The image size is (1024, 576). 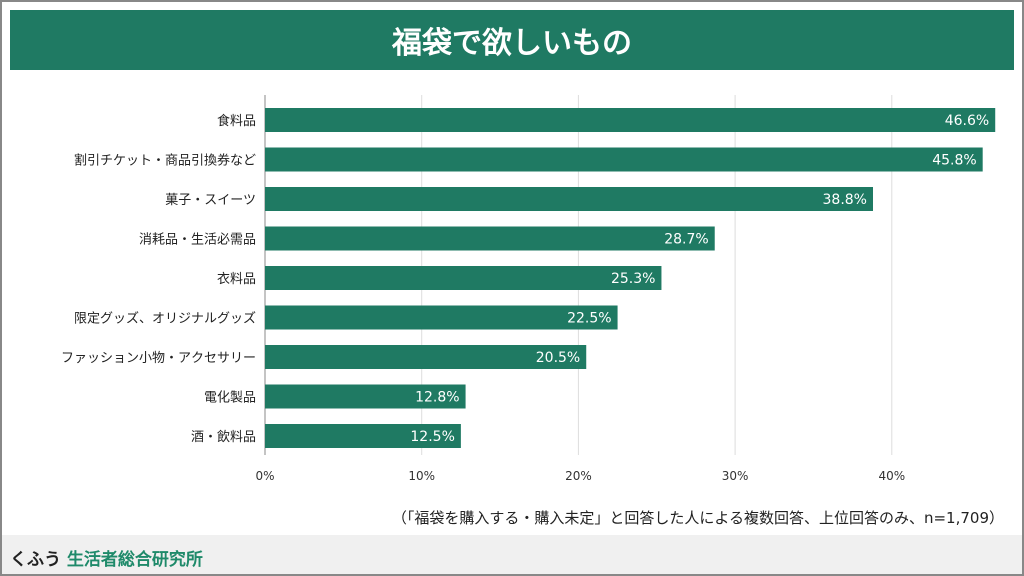 What do you see at coordinates (633, 279) in the screenshot?
I see `value-label: 25.3%` at bounding box center [633, 279].